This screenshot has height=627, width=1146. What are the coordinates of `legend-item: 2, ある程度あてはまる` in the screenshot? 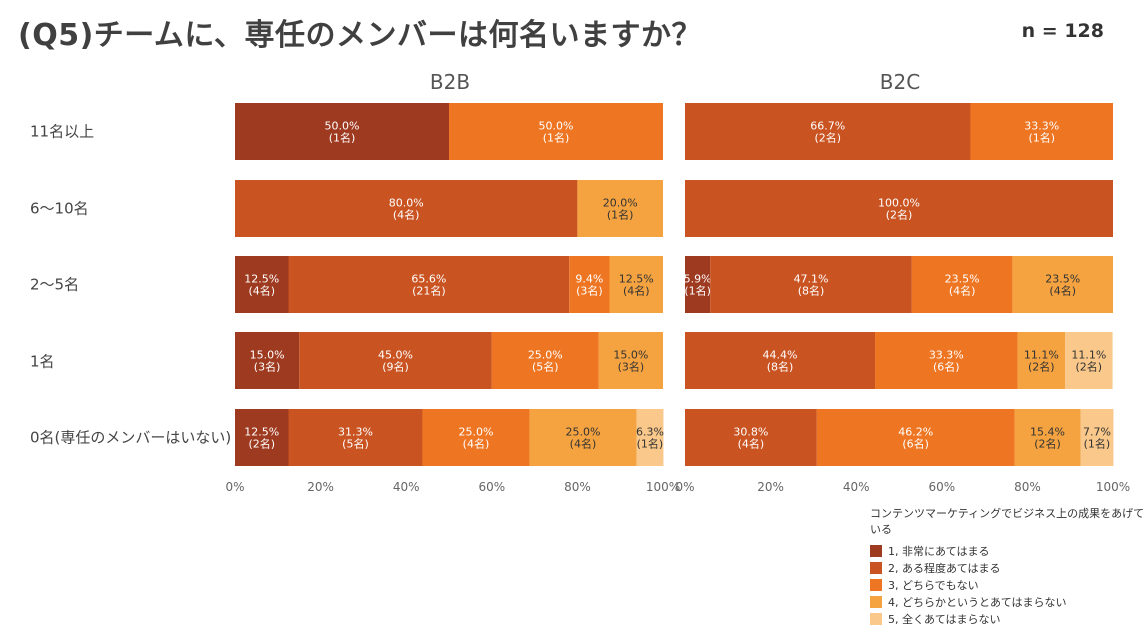 It's located at (1008, 567).